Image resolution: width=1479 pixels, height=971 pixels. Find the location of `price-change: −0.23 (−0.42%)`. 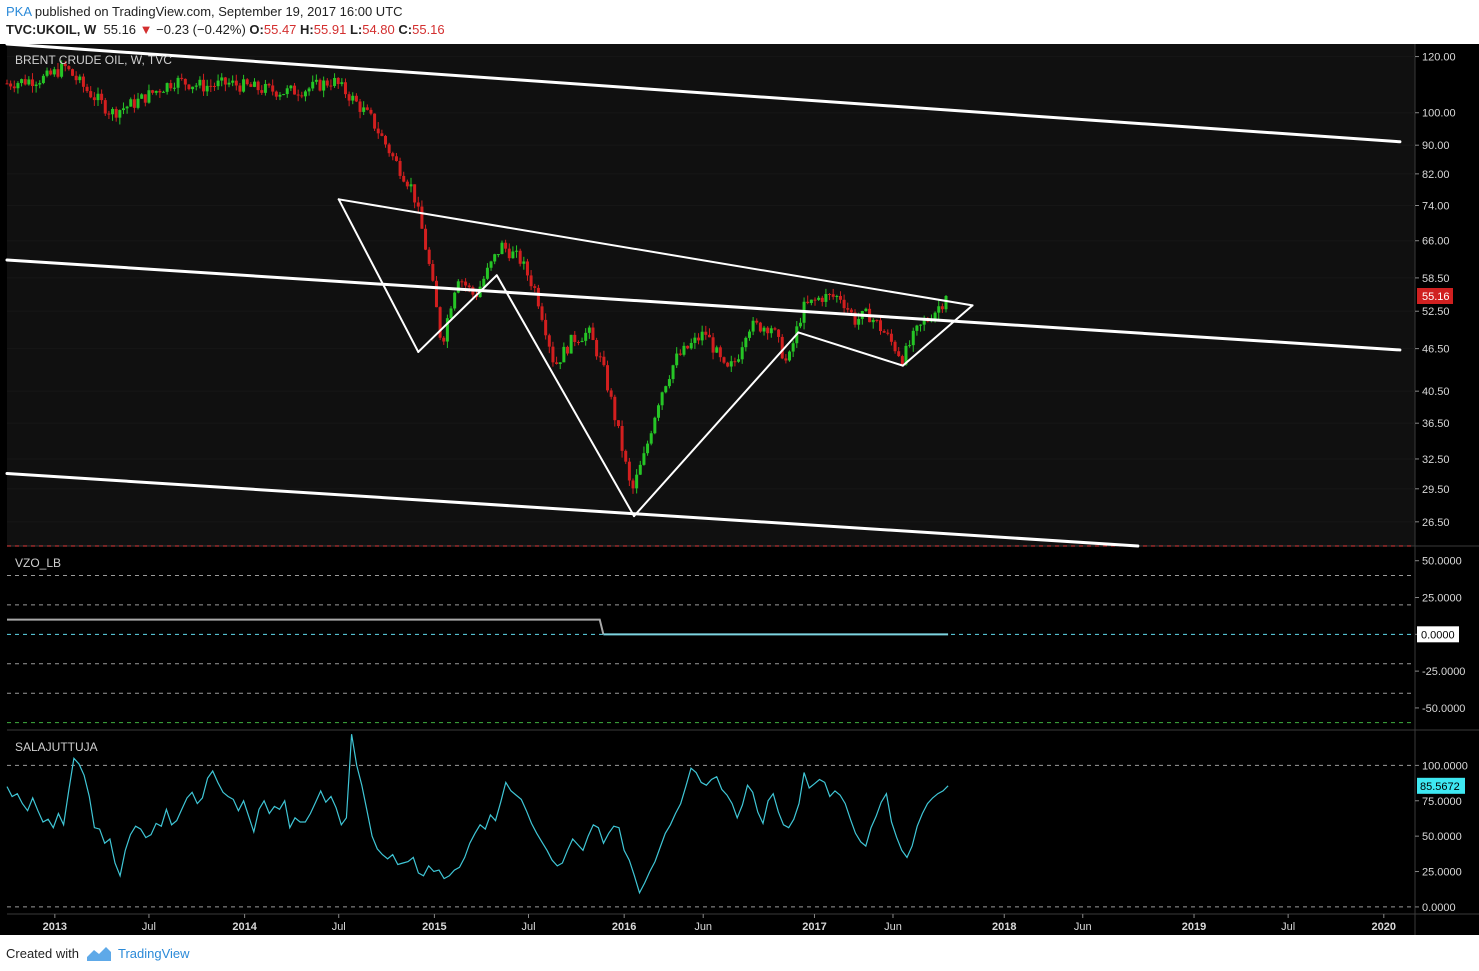

price-change: −0.23 (−0.42%) is located at coordinates (201, 29).